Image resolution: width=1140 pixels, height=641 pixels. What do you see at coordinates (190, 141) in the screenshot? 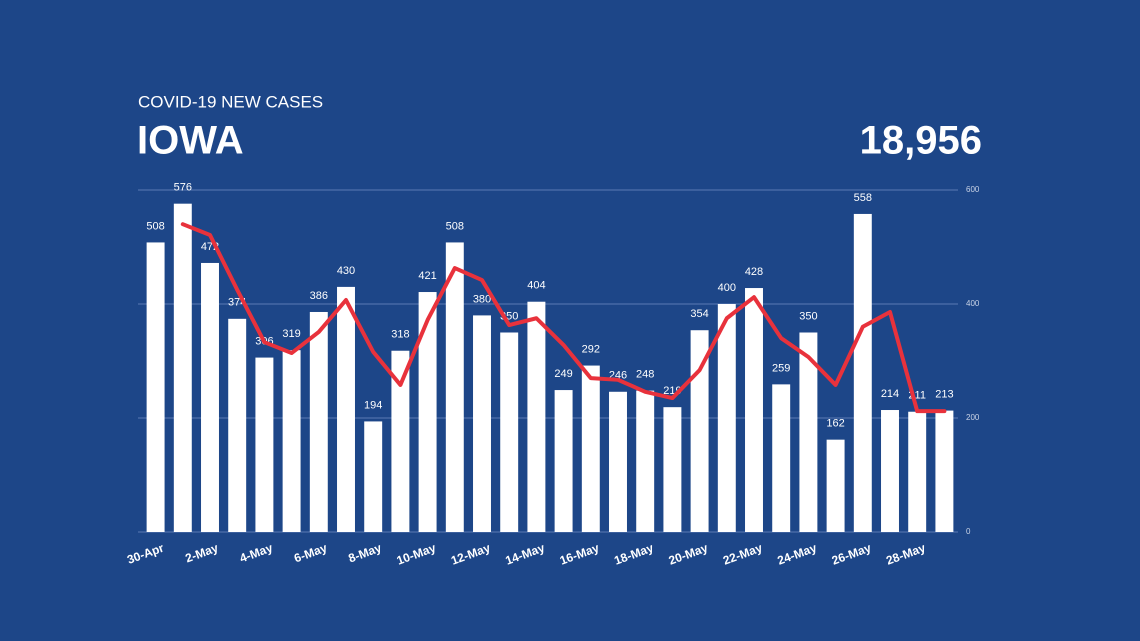
I see `chart-subtitle: IOWA` at bounding box center [190, 141].